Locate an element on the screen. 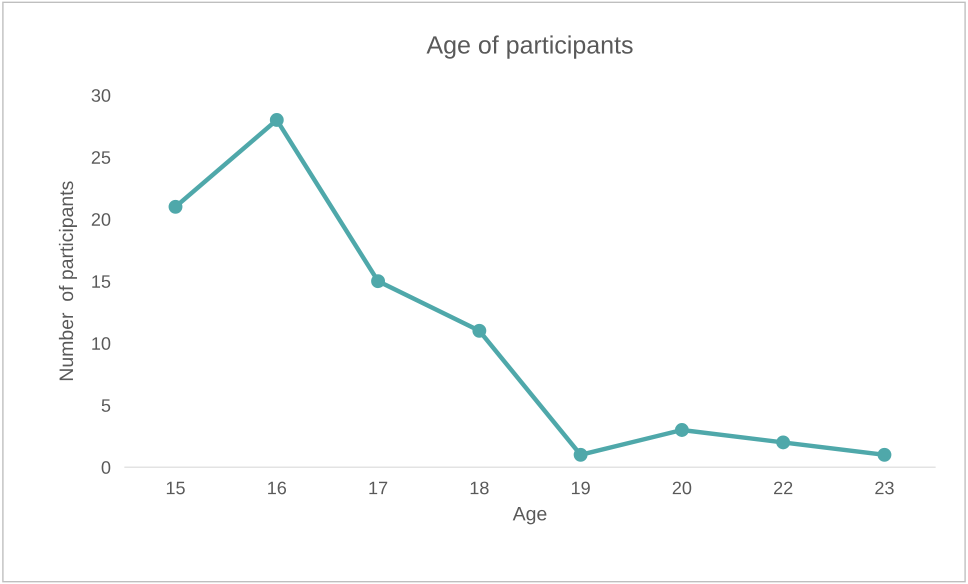  y-axis-title: Number of participants is located at coordinates (68, 280).